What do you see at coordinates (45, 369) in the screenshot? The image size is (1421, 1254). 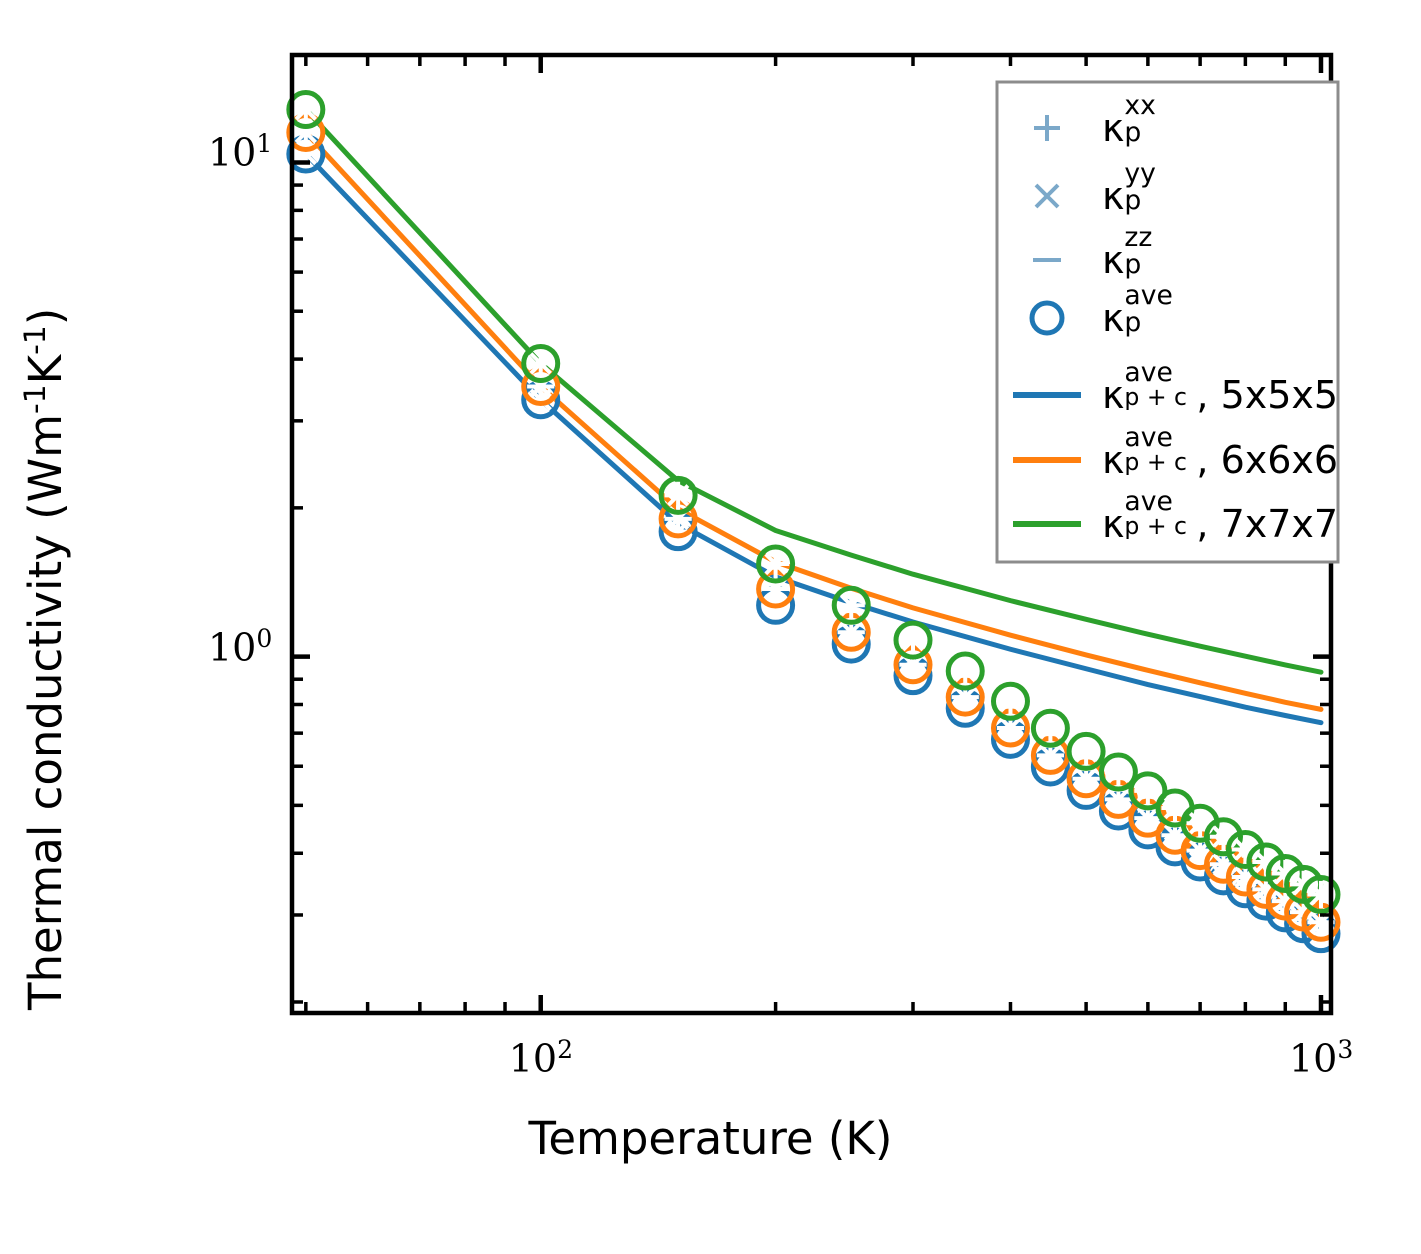 I see `y-axis-title-mid: K` at bounding box center [45, 369].